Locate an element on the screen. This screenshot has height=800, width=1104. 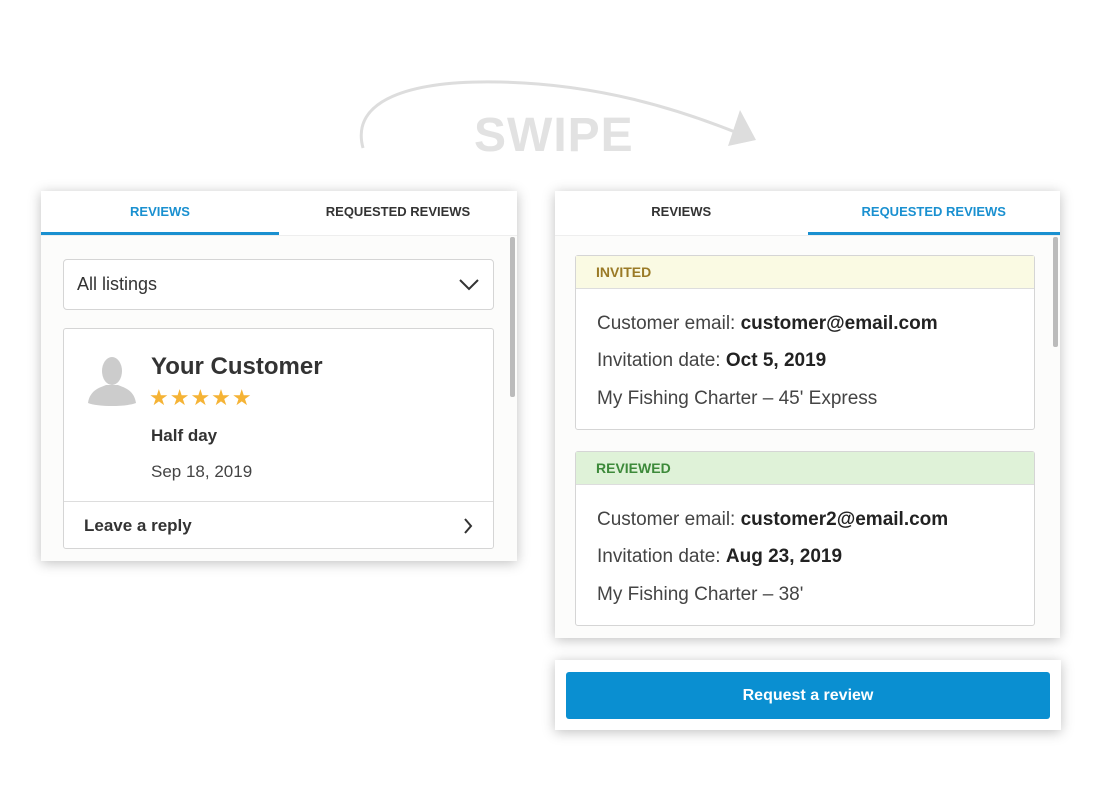
chevron-right-icon is located at coordinates (468, 525).